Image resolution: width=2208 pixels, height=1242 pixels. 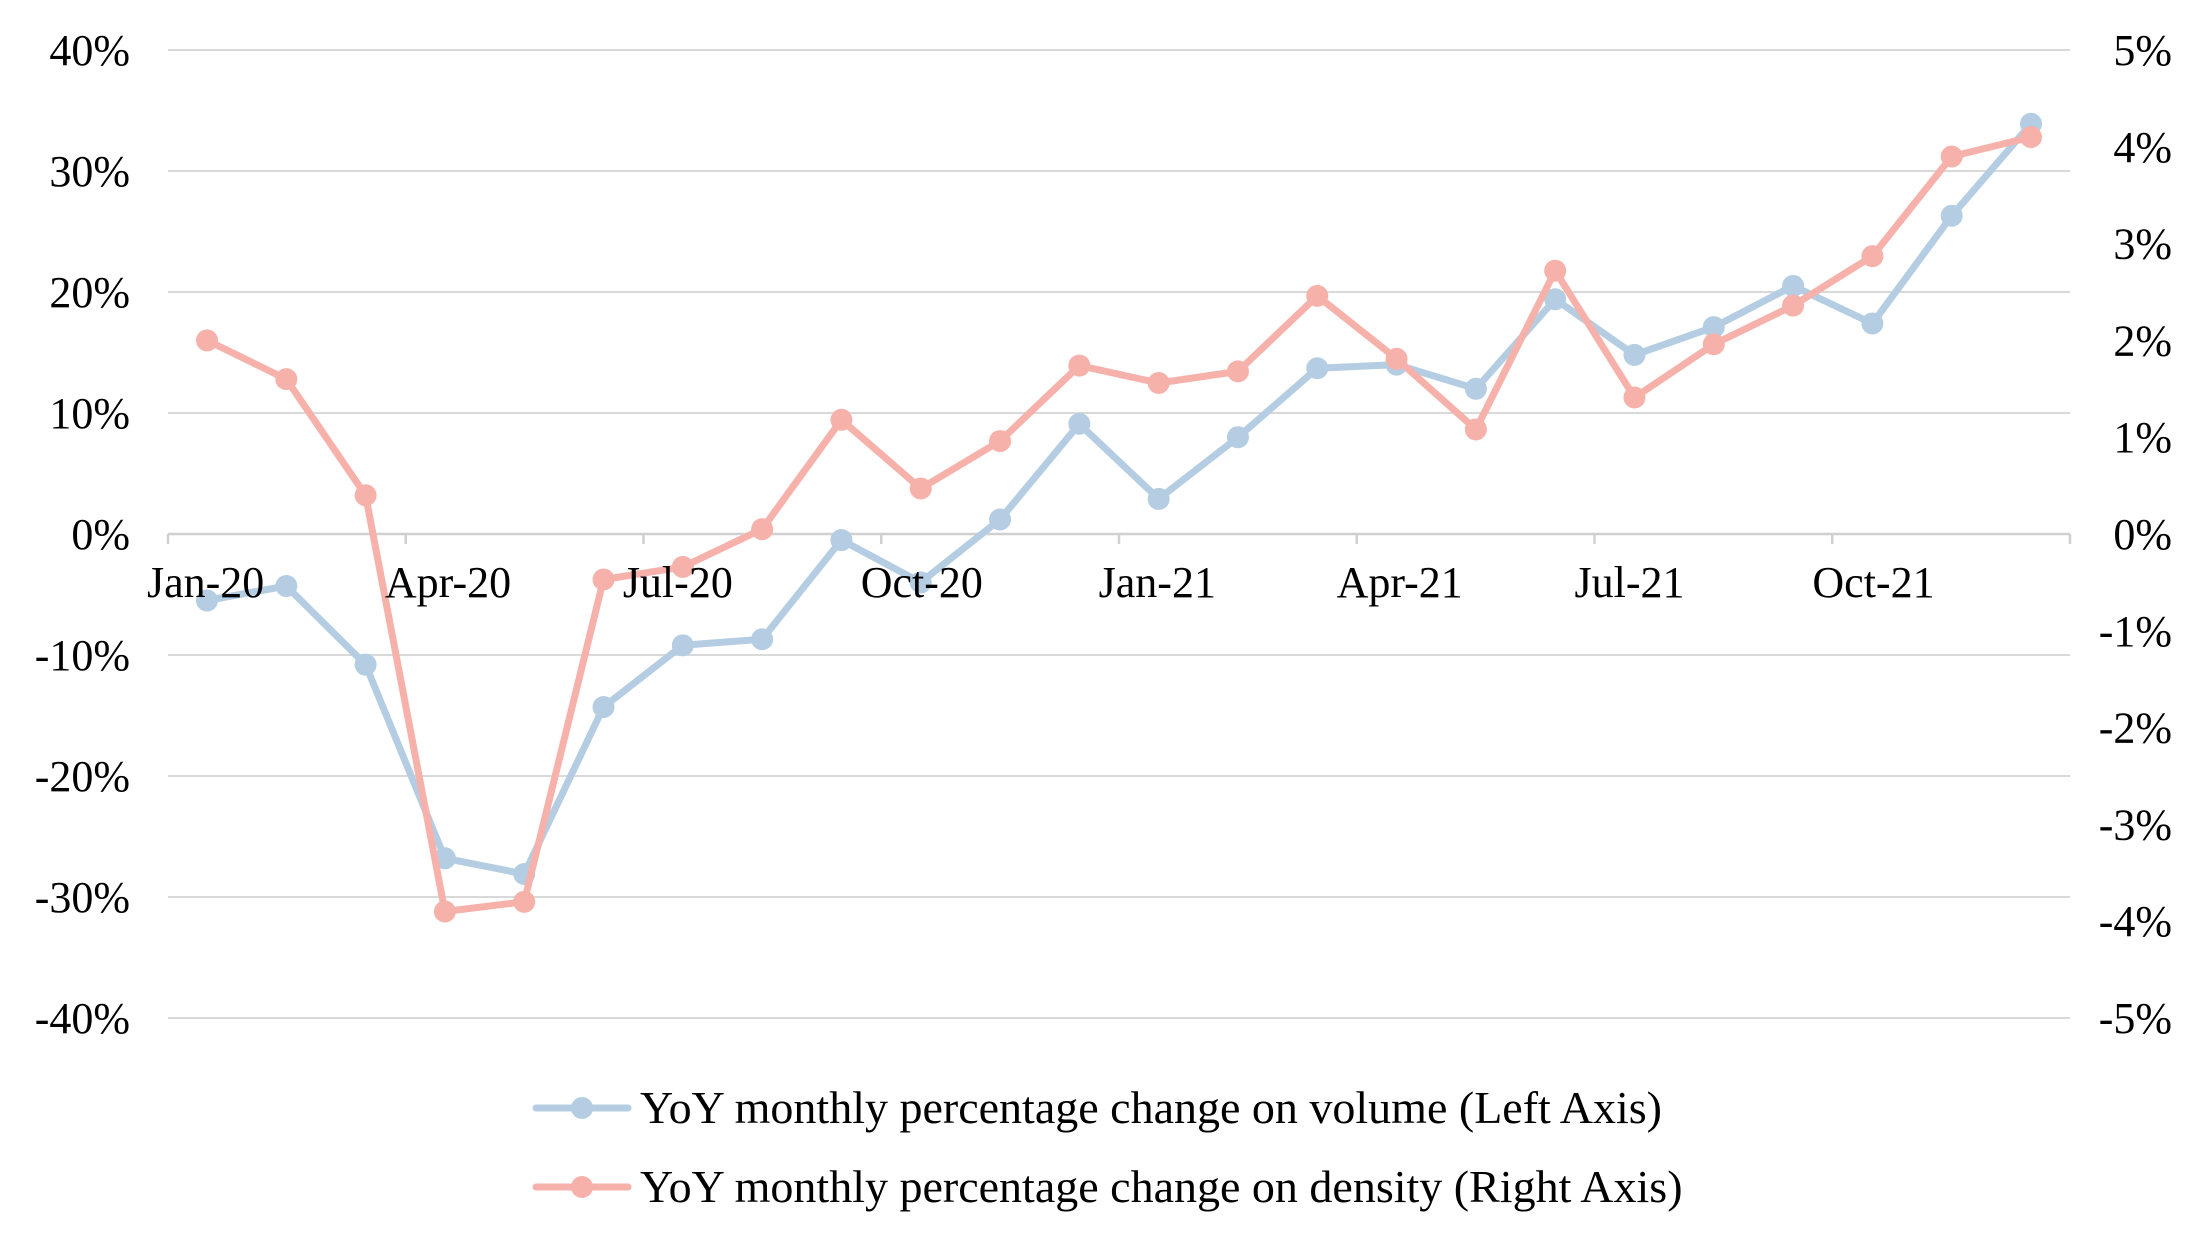 What do you see at coordinates (1629, 582) in the screenshot?
I see `x-axis-tick-label: Jul-21` at bounding box center [1629, 582].